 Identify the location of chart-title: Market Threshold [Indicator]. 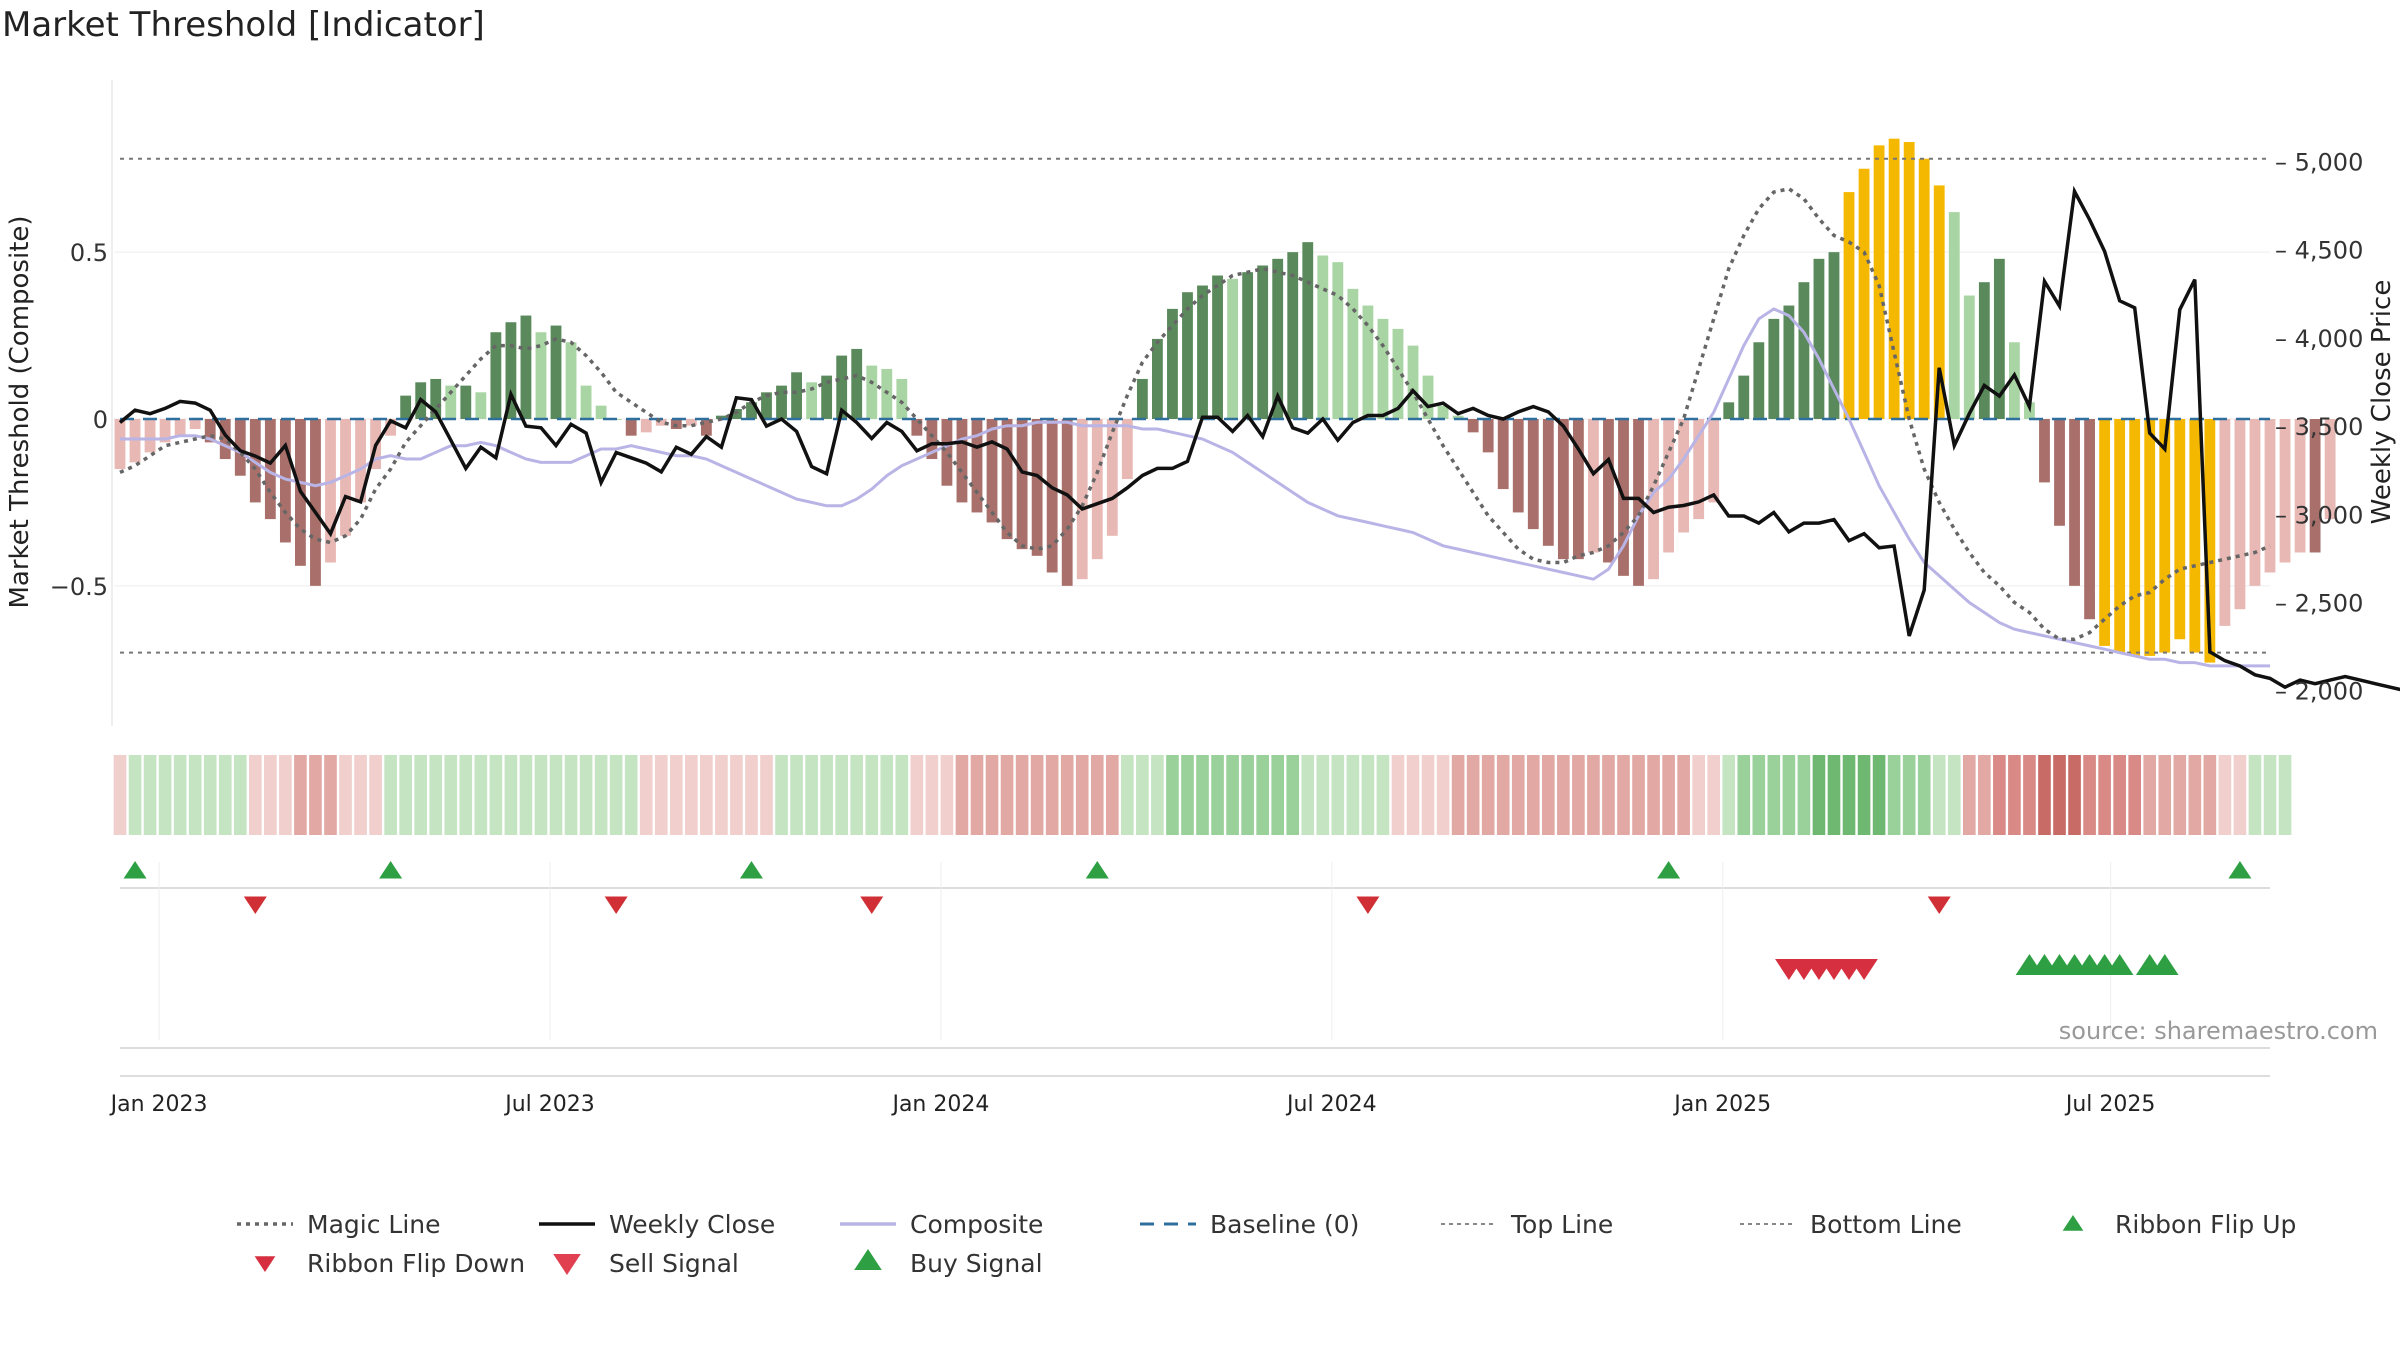
(243, 25).